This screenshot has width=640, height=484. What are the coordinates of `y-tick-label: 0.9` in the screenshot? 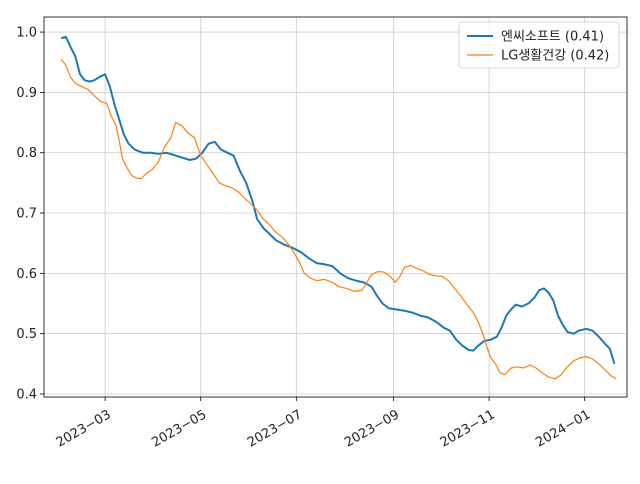 It's located at (26, 93).